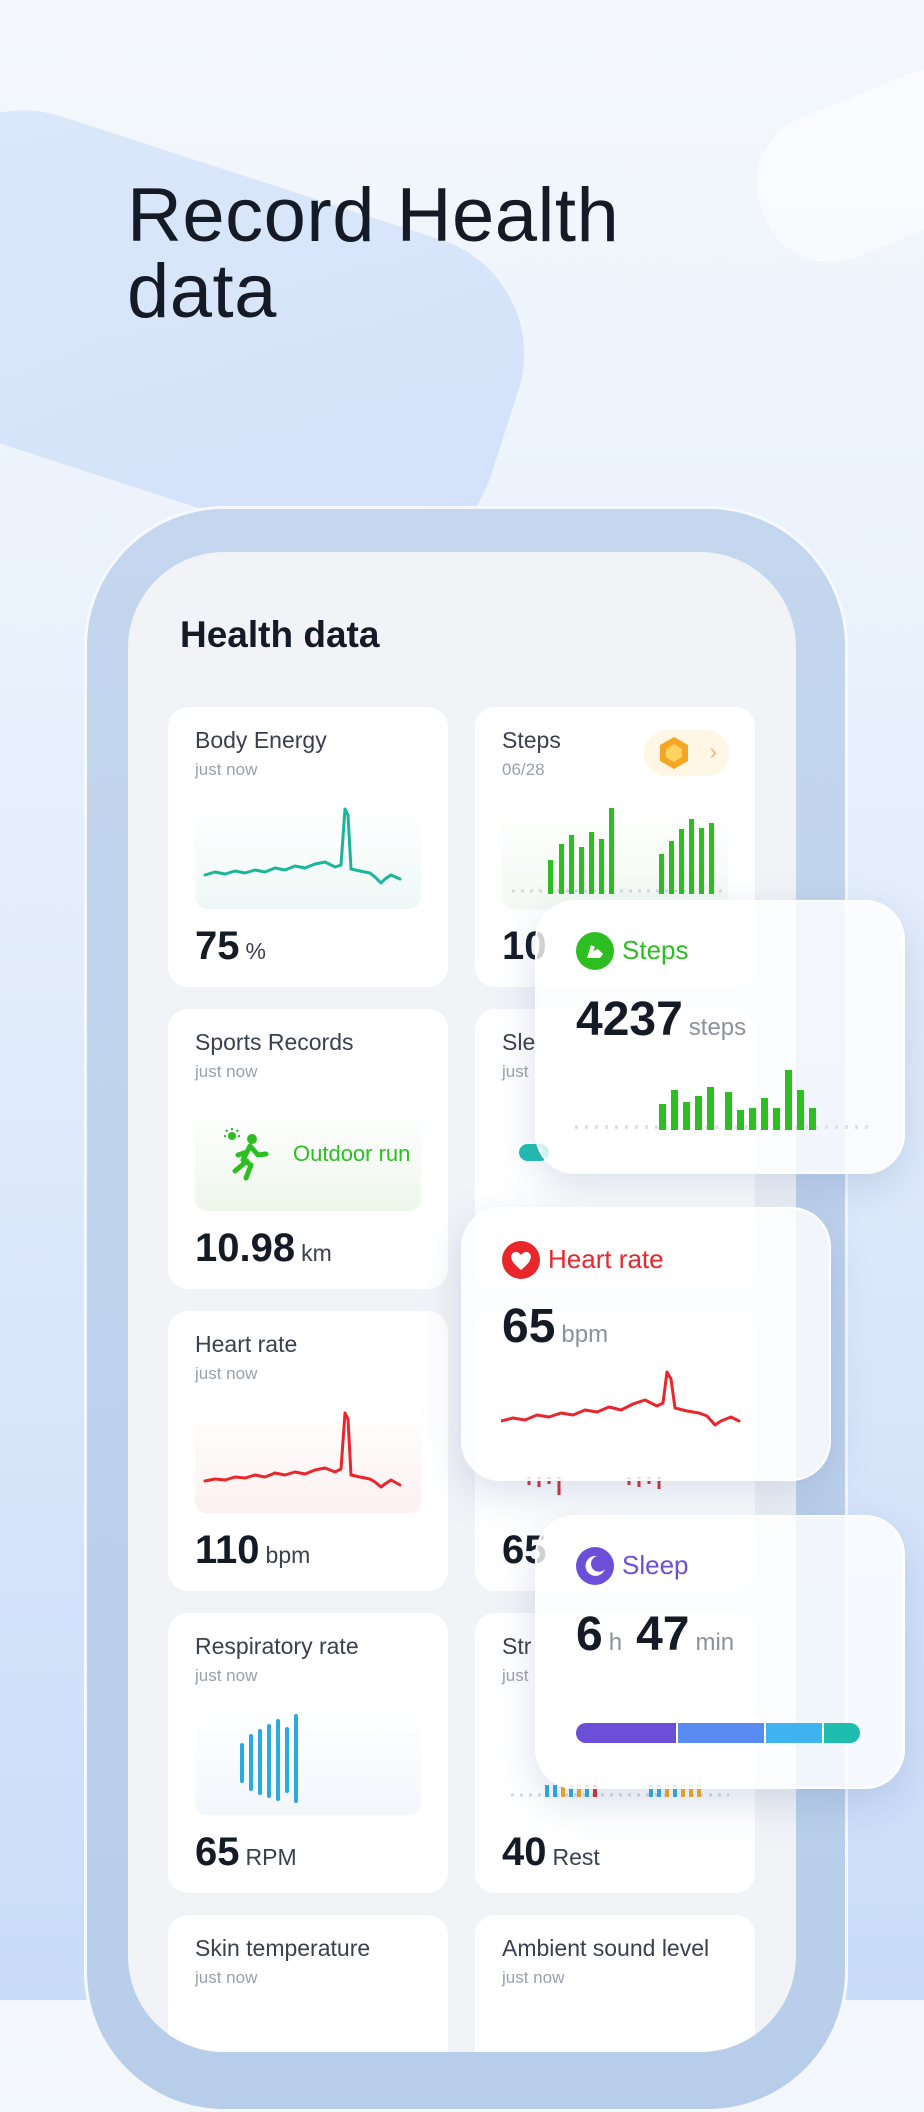 The image size is (924, 2112). Describe the element at coordinates (595, 1566) in the screenshot. I see `moon-icon` at that location.